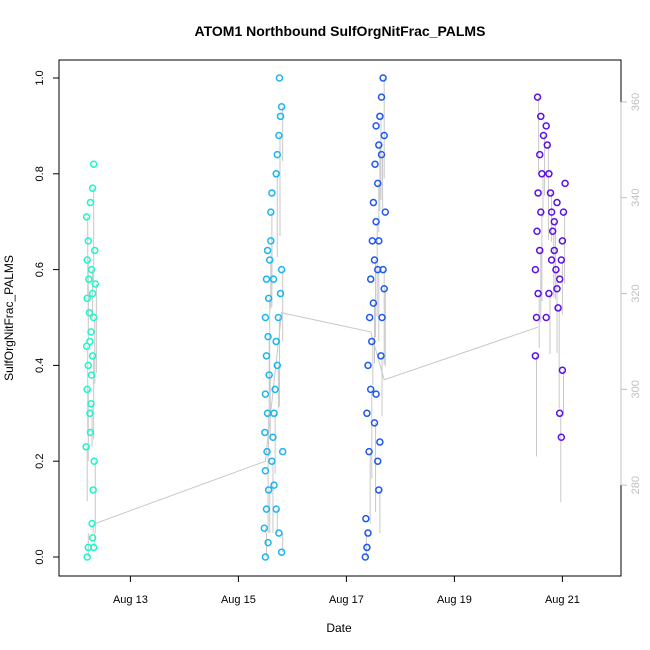  I want to click on y2-tick-label: 320, so click(636, 293).